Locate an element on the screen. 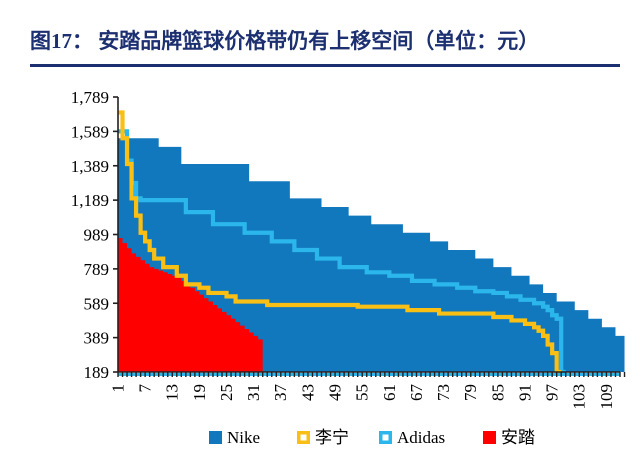 The height and width of the screenshot is (468, 640). x-tick-label: 61 is located at coordinates (389, 392).